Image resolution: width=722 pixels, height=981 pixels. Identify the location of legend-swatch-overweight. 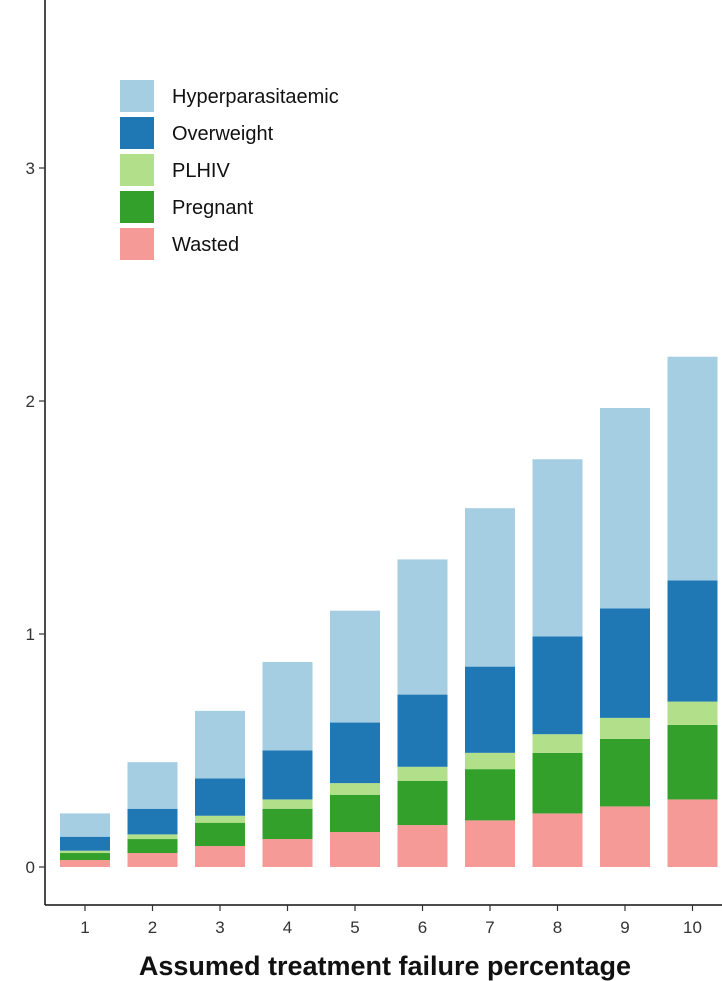
(137, 133).